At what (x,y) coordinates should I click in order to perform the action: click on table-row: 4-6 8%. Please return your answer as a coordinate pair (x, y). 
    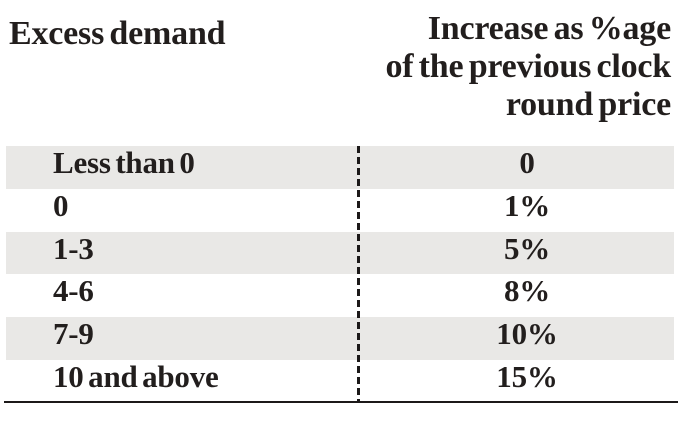
    Looking at the image, I should click on (340, 295).